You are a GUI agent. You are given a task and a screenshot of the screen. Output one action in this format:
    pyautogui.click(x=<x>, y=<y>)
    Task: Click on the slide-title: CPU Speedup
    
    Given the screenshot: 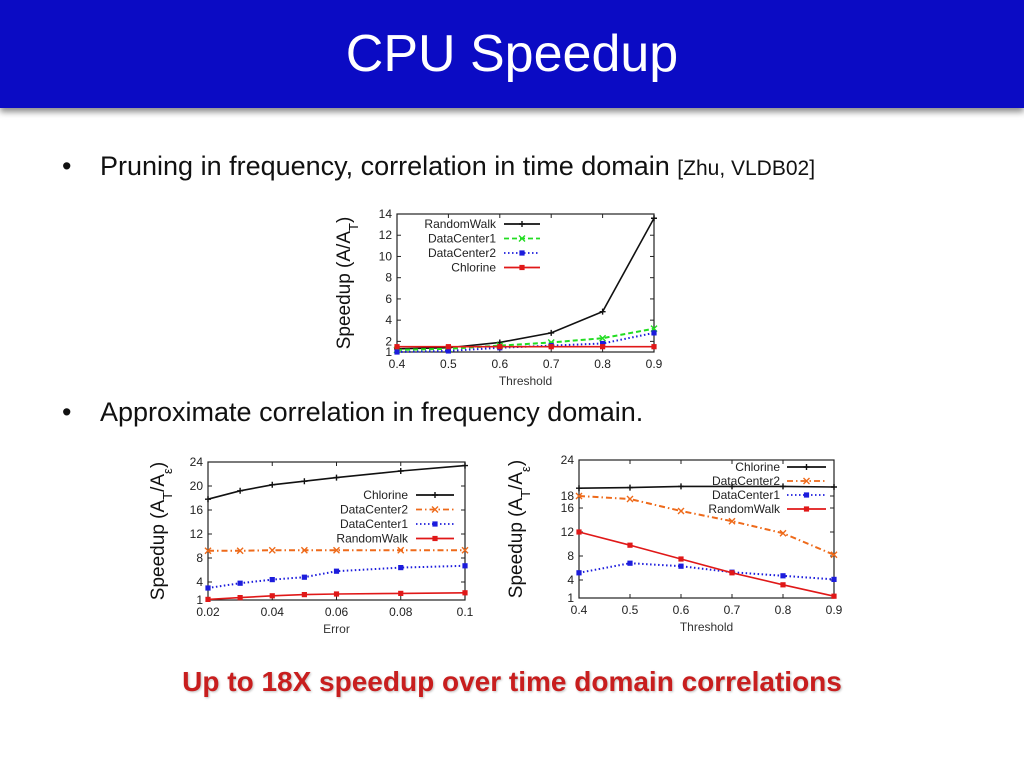 What is the action you would take?
    pyautogui.click(x=512, y=54)
    